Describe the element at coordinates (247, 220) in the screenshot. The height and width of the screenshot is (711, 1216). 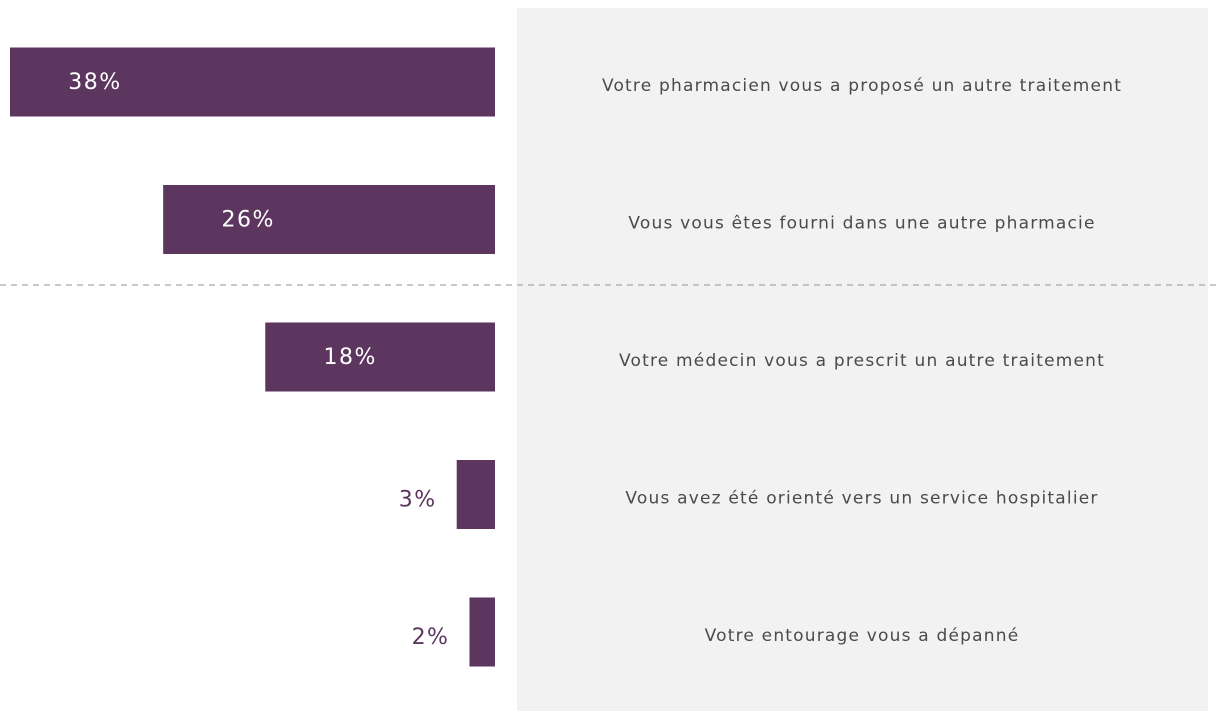
I see `value-label: 26%` at that location.